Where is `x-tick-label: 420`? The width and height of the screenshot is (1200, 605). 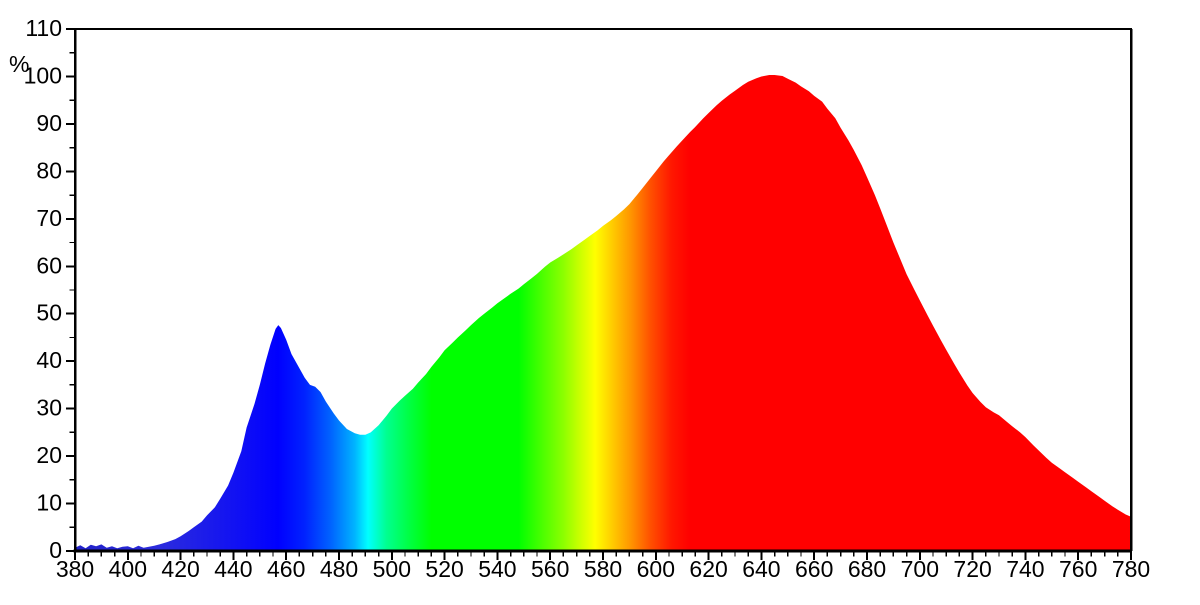
x-tick-label: 420 is located at coordinates (180, 569).